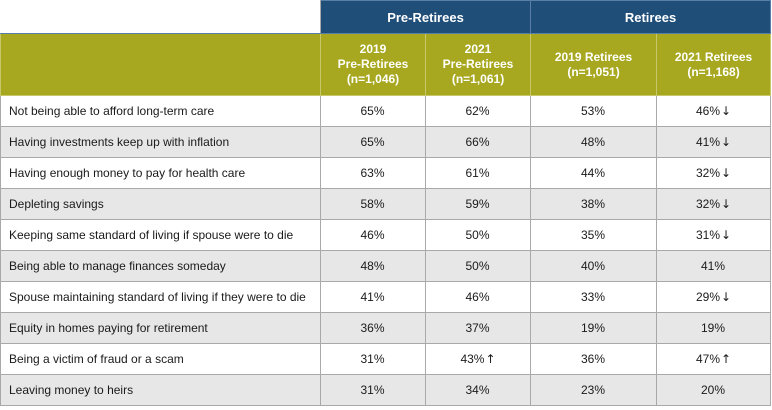 This screenshot has width=772, height=410. I want to click on value: 62%, so click(477, 111).